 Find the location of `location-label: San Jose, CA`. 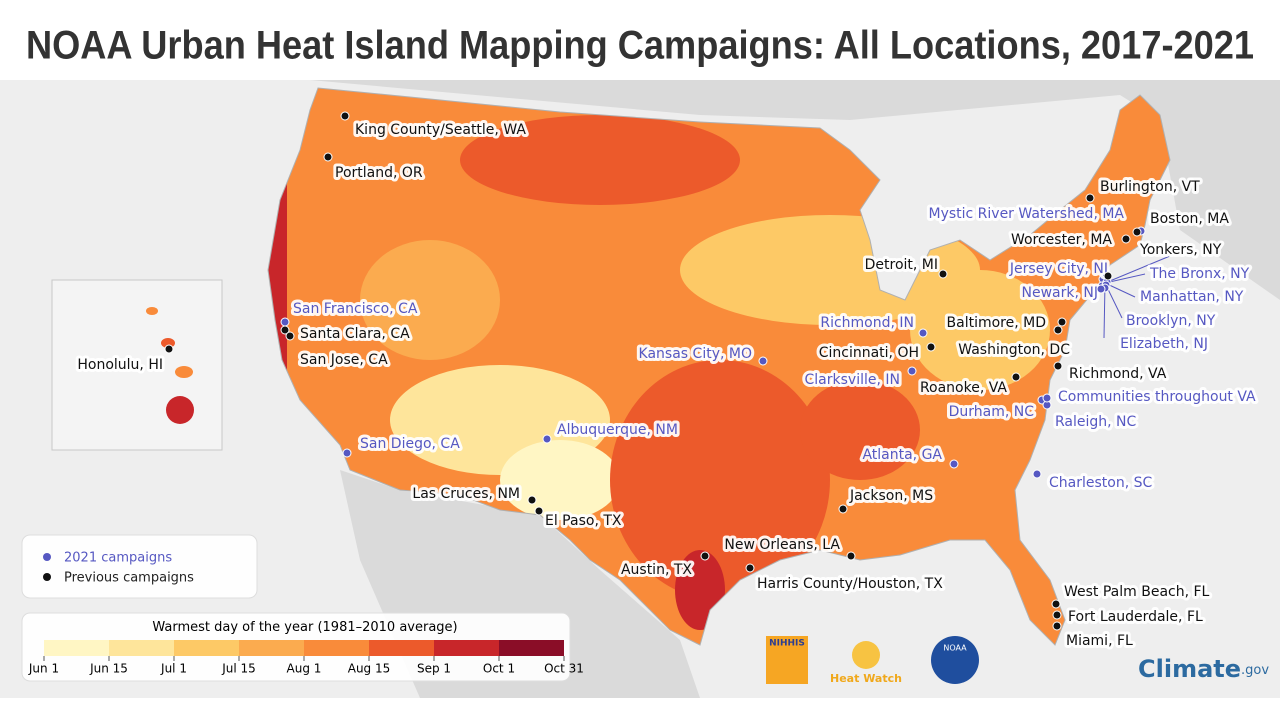

location-label: San Jose, CA is located at coordinates (344, 360).